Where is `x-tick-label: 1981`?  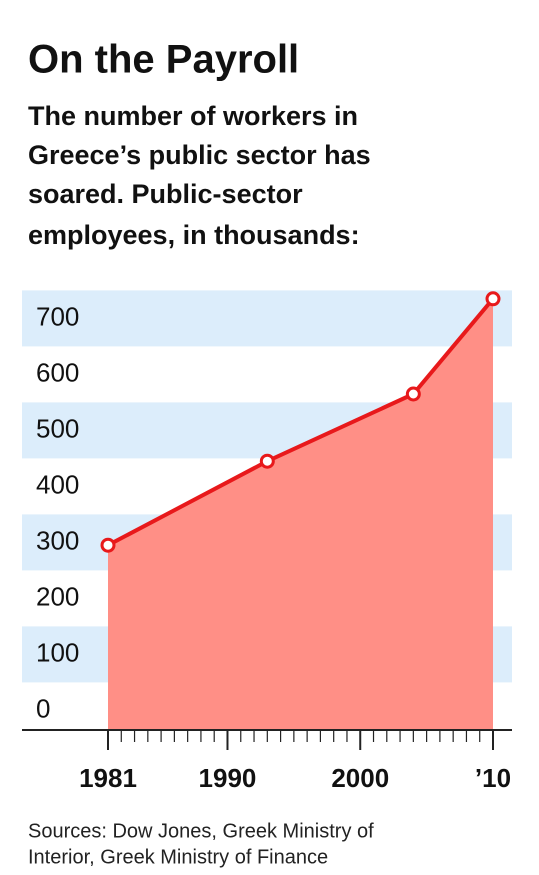
x-tick-label: 1981 is located at coordinates (108, 778).